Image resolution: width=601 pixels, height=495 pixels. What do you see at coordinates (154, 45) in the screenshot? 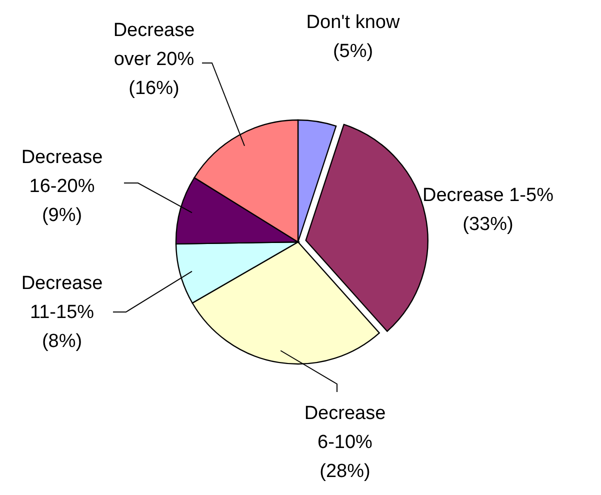
I see `slice-label: Decrease over 20%` at bounding box center [154, 45].